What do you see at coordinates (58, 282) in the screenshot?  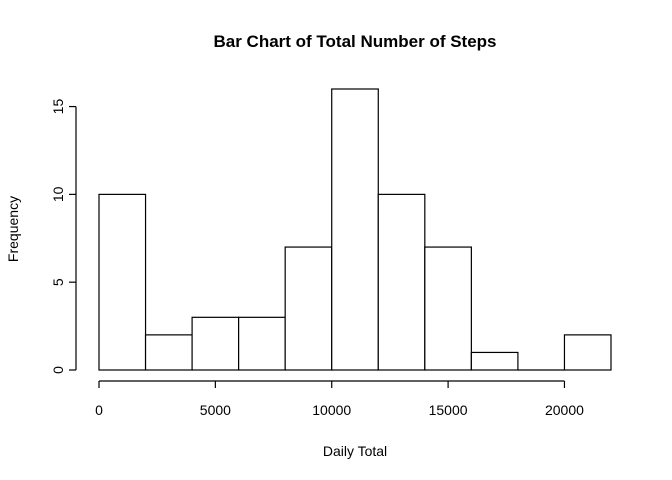 I see `y-tick-label: 5` at bounding box center [58, 282].